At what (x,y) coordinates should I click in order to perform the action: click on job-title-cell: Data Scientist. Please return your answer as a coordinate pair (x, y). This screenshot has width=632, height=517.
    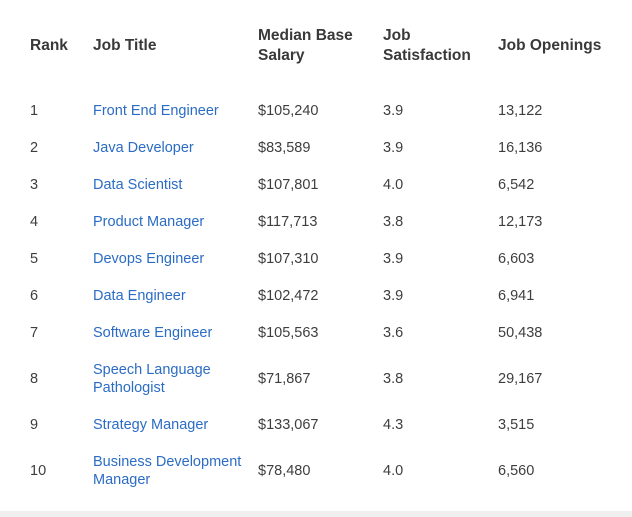
    Looking at the image, I should click on (175, 184).